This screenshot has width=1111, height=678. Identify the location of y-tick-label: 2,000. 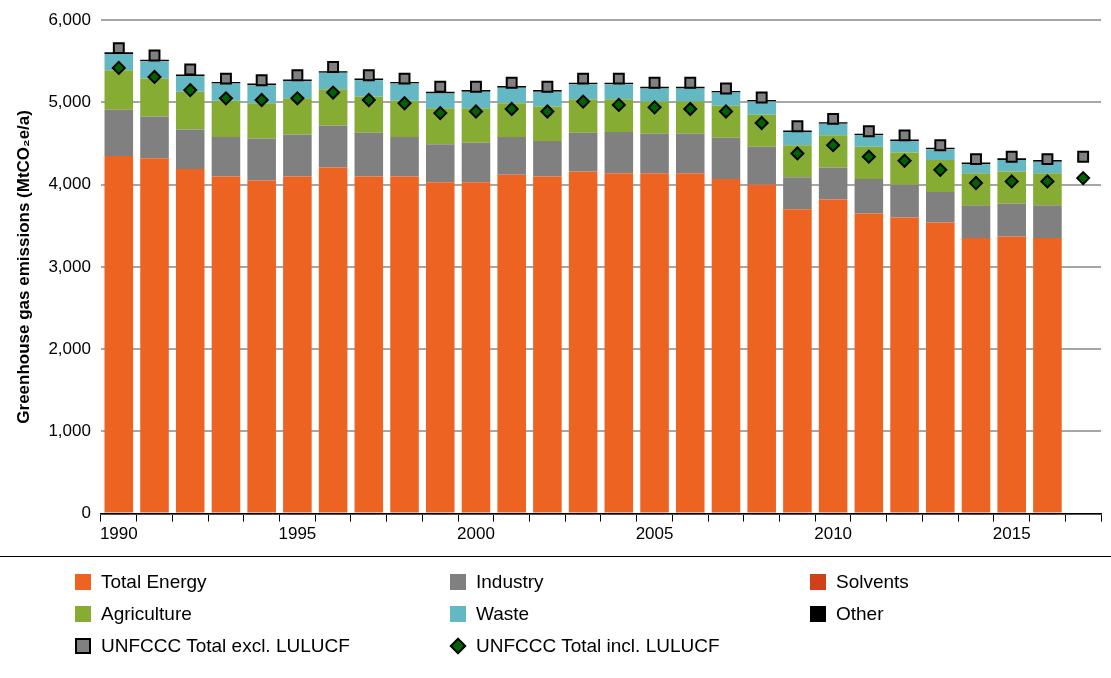
(69, 348).